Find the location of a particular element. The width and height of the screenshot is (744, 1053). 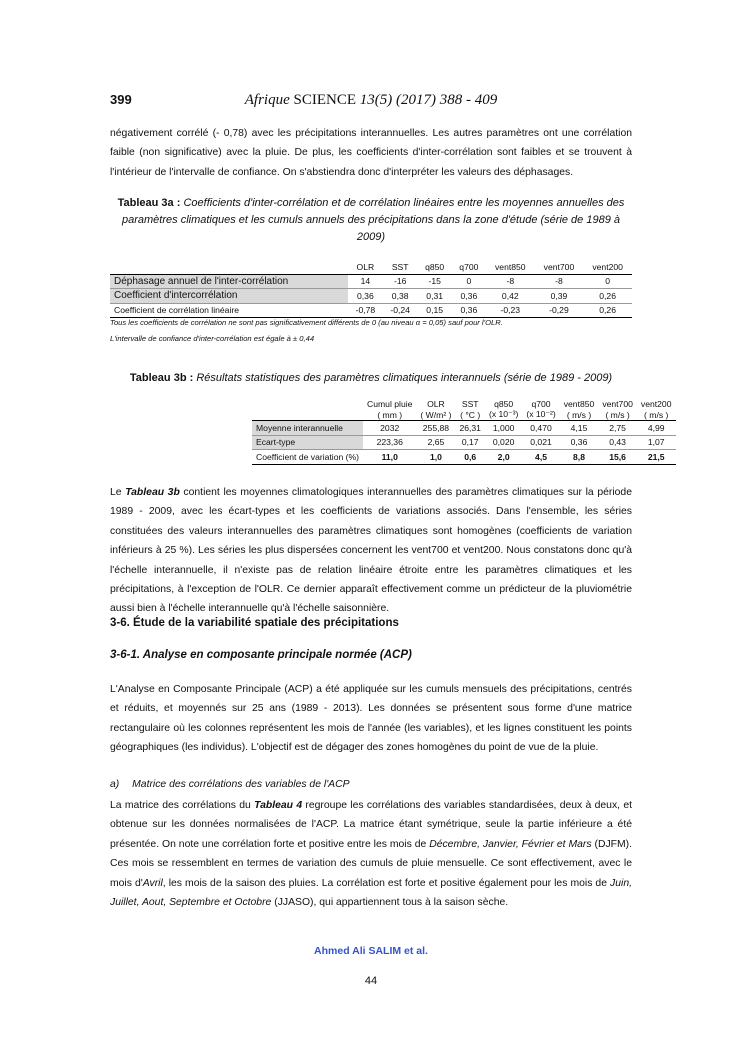

cell: 0,470 is located at coordinates (541, 427).